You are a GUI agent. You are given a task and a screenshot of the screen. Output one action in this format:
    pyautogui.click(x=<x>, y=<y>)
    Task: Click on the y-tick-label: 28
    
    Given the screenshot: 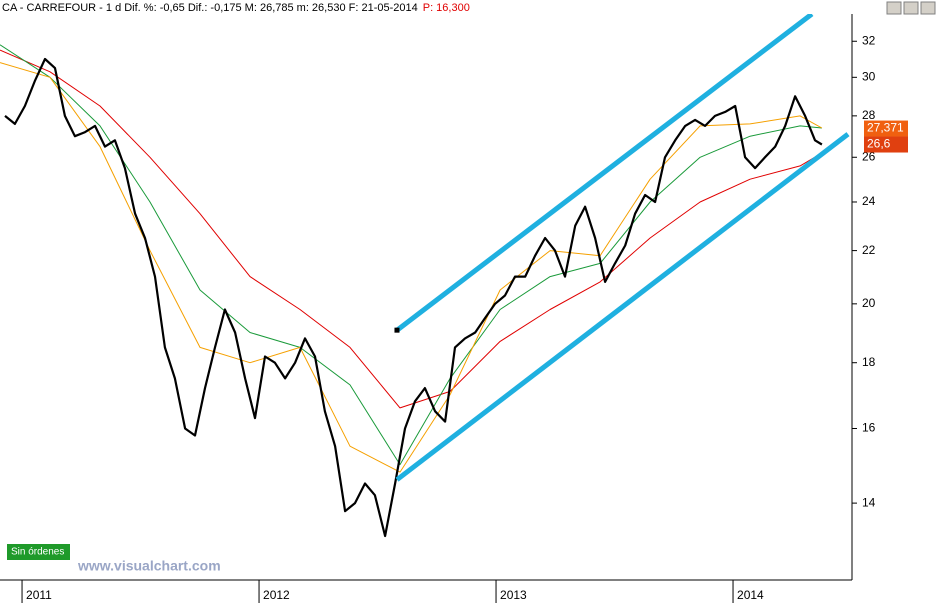 What is the action you would take?
    pyautogui.click(x=869, y=115)
    